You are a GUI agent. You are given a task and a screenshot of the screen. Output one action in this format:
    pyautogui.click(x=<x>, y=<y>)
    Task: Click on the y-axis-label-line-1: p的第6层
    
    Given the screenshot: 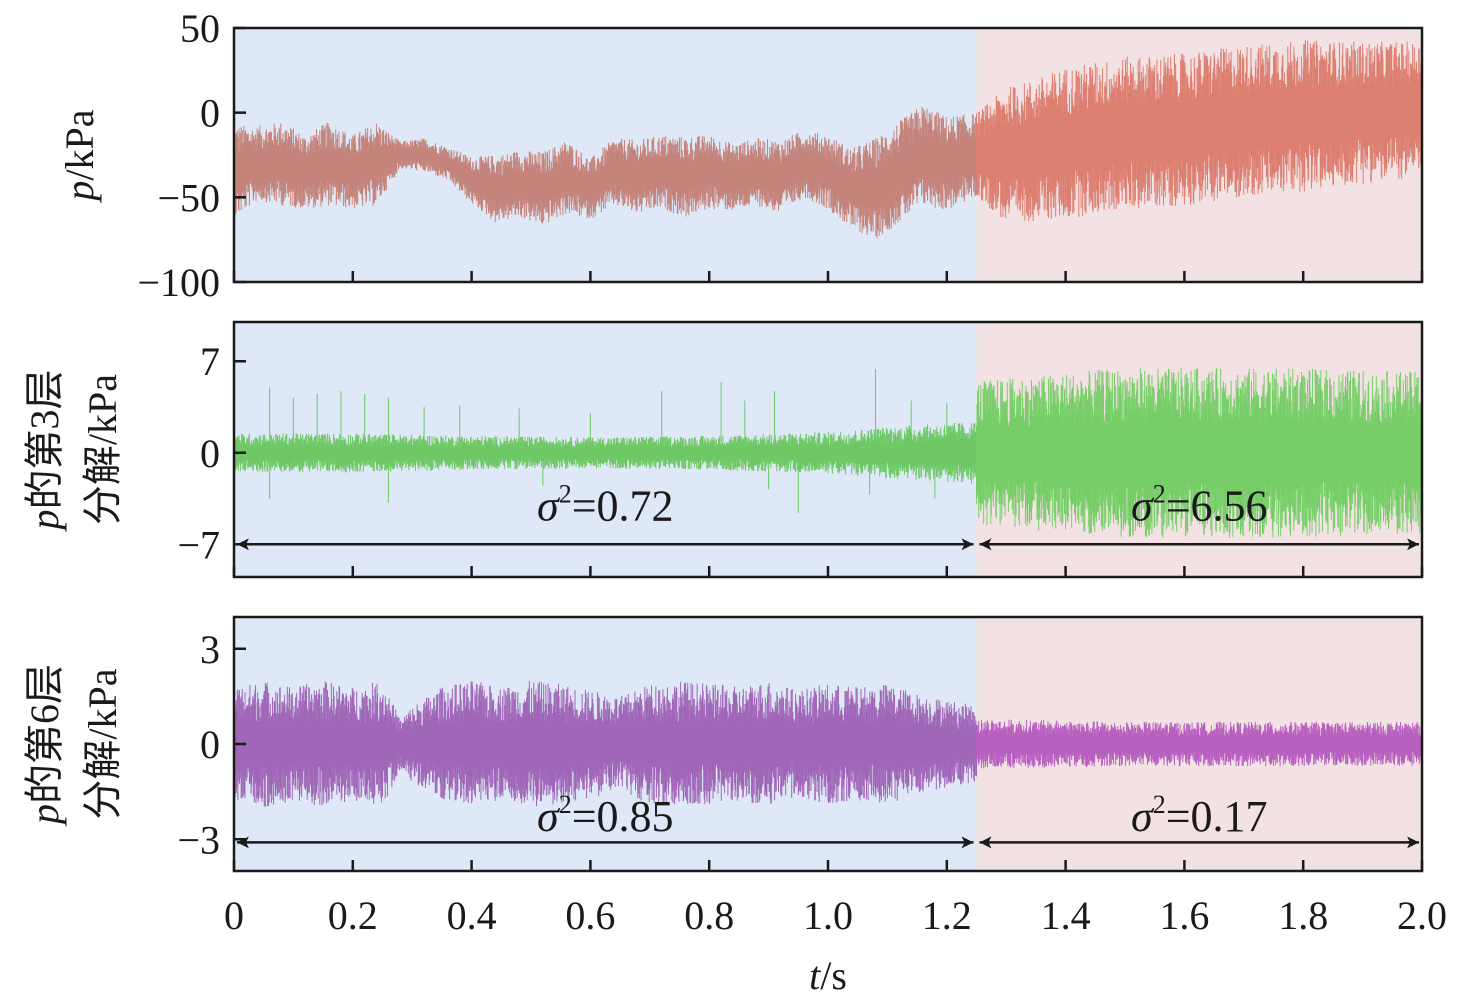 What is the action you would take?
    pyautogui.click(x=44, y=745)
    